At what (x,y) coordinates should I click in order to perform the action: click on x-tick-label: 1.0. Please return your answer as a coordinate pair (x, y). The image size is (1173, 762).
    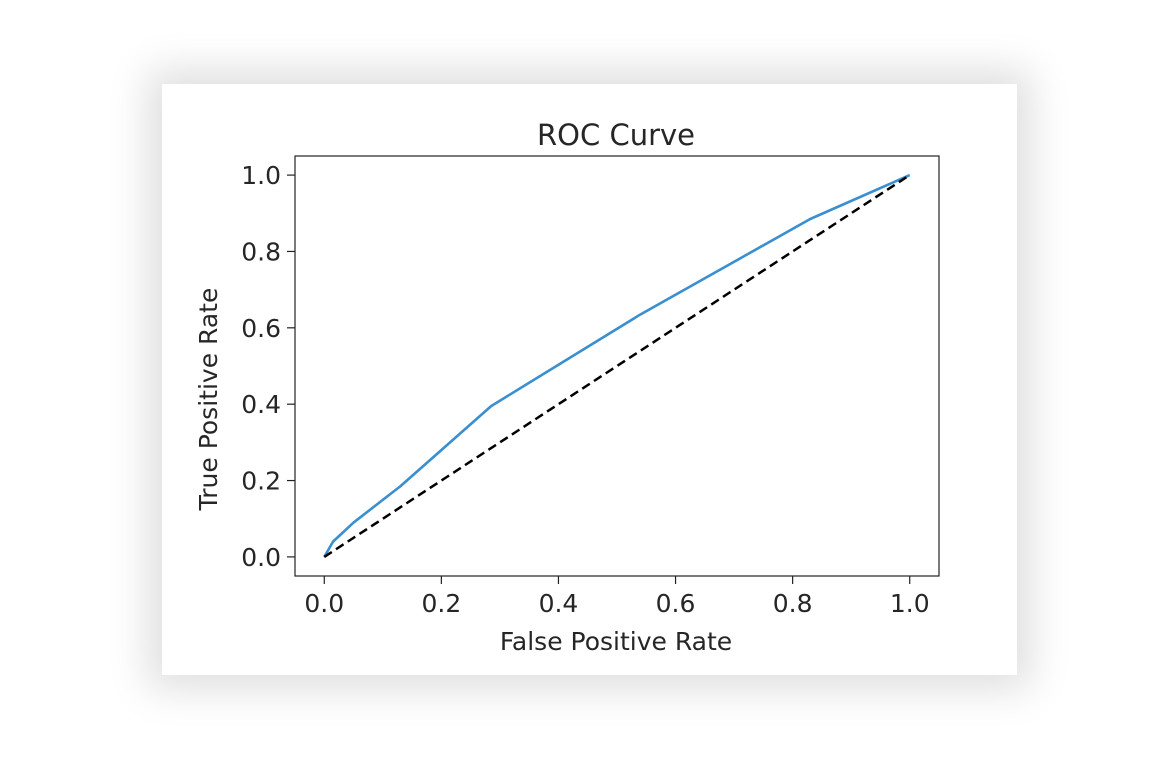
    Looking at the image, I should click on (910, 603).